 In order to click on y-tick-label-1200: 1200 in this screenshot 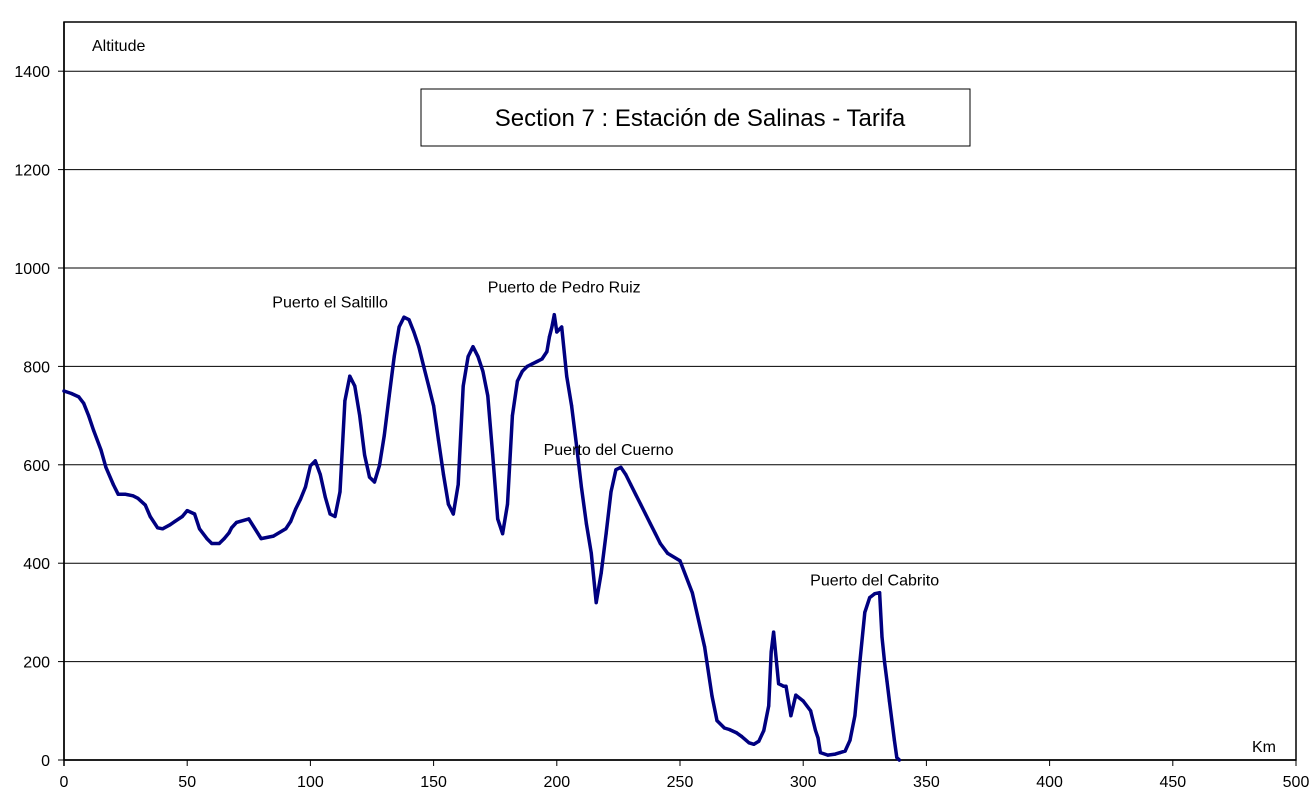, I will do `click(32, 171)`.